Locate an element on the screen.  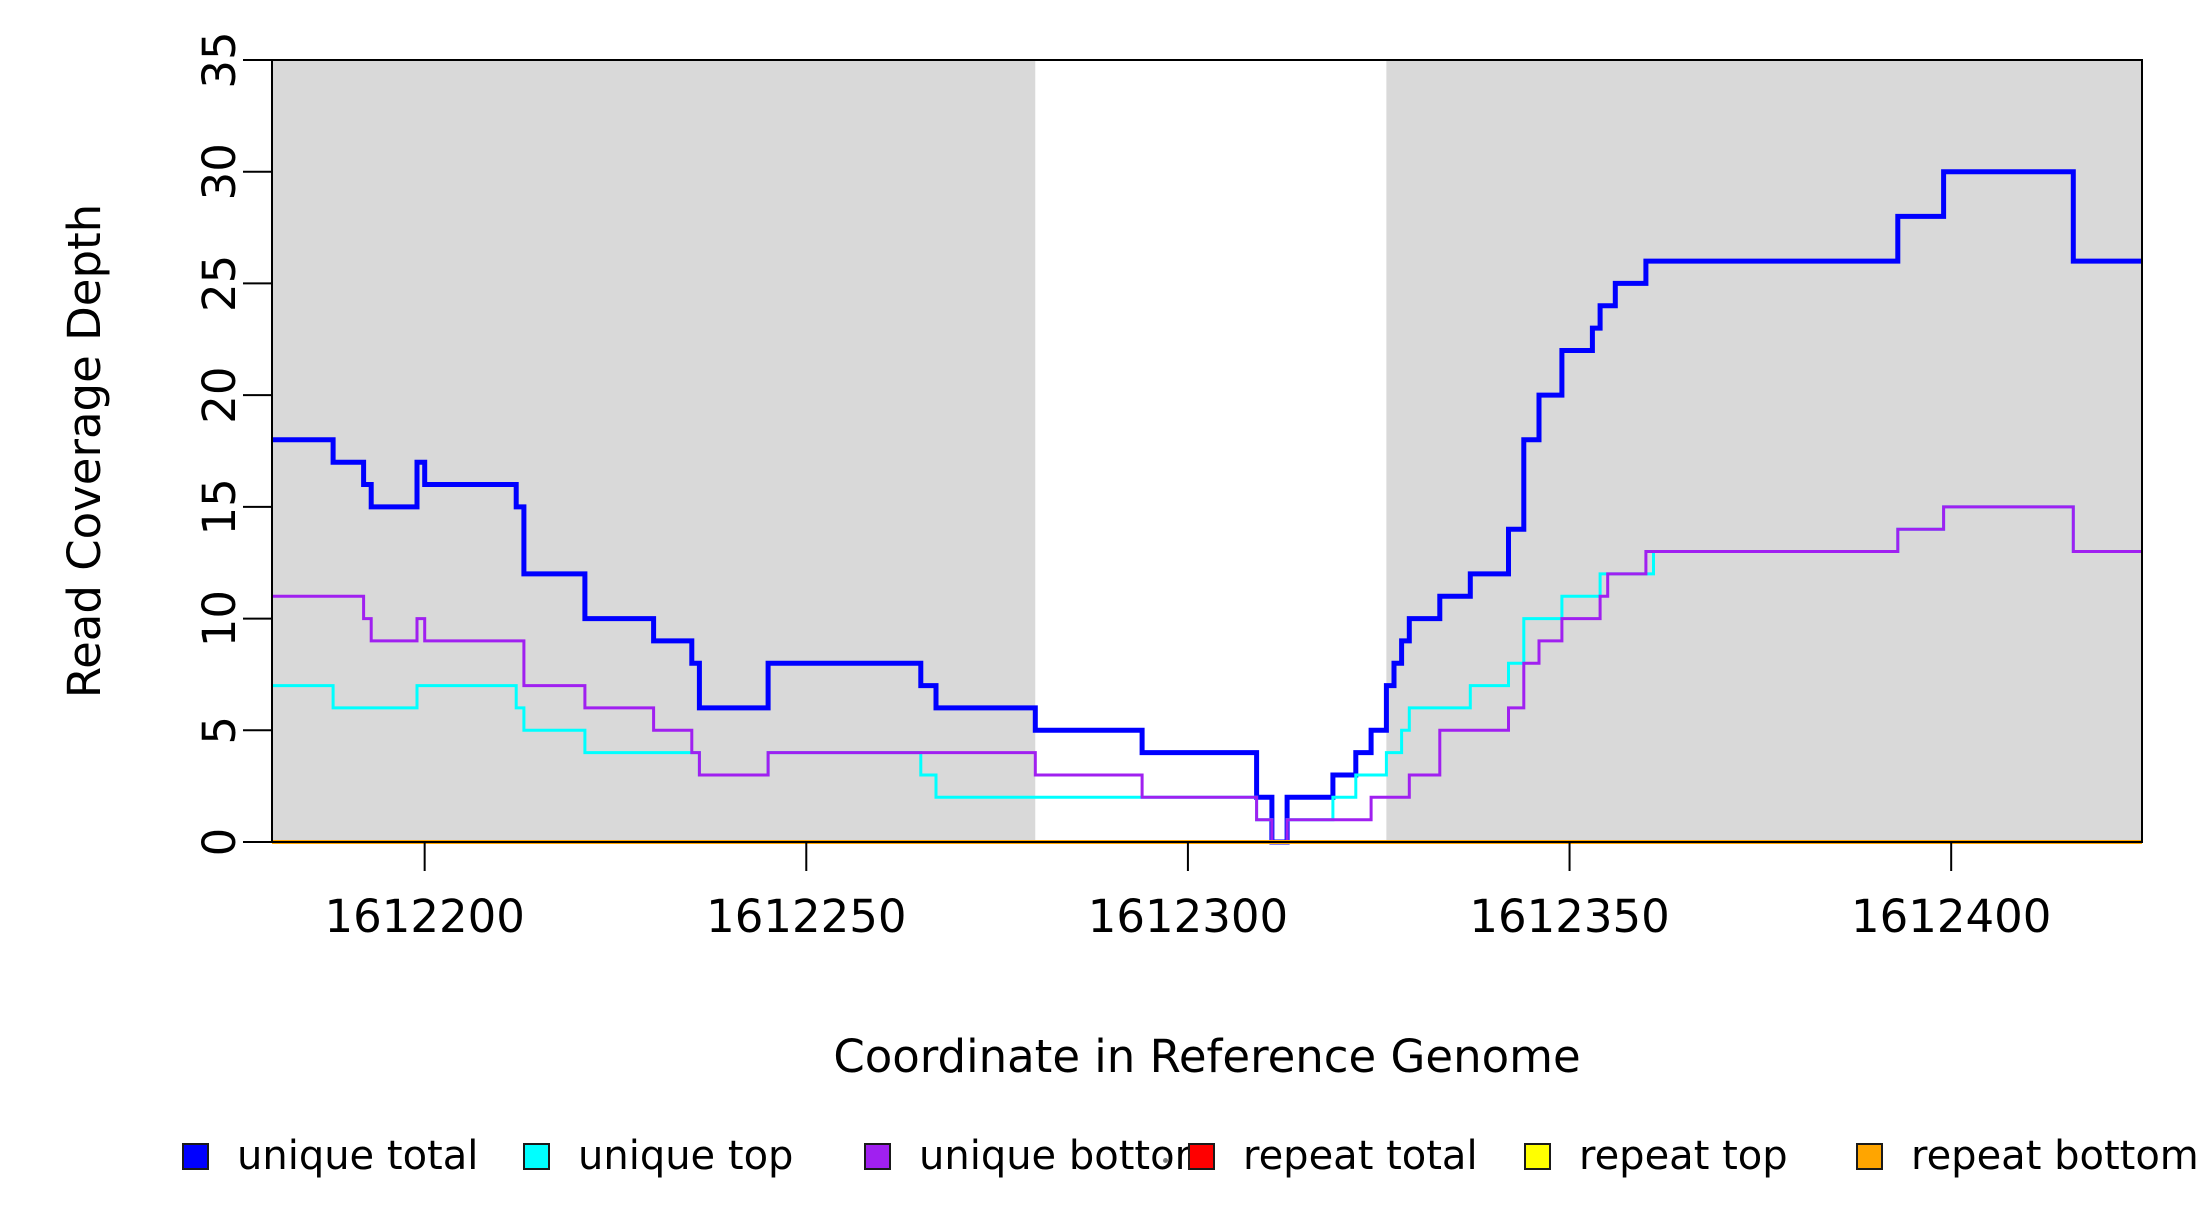
legend-swatch-repeat-total is located at coordinates (1201, 1156).